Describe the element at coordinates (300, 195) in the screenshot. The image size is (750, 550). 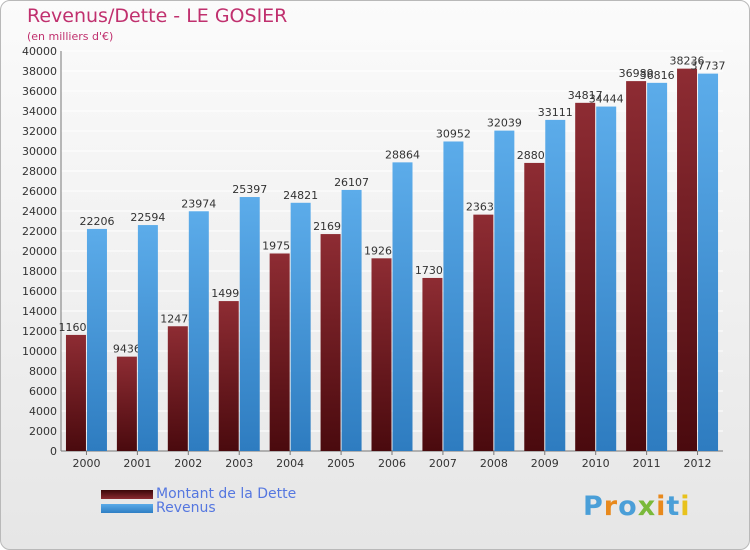
I see `data-label-revenus: 24821` at that location.